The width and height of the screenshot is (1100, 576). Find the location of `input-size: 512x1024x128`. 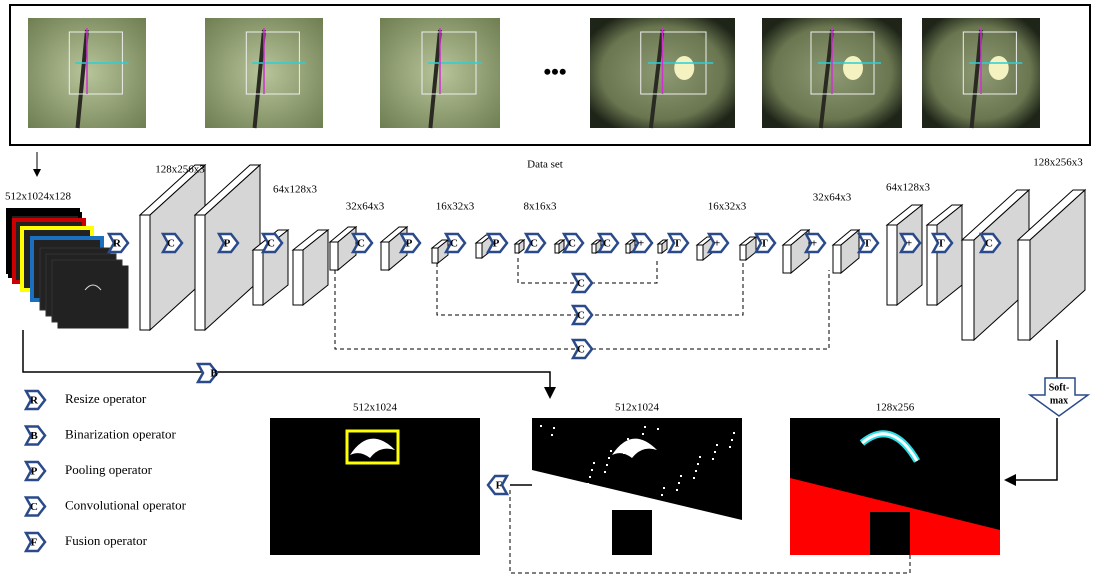

input-size: 512x1024x128 is located at coordinates (38, 197).